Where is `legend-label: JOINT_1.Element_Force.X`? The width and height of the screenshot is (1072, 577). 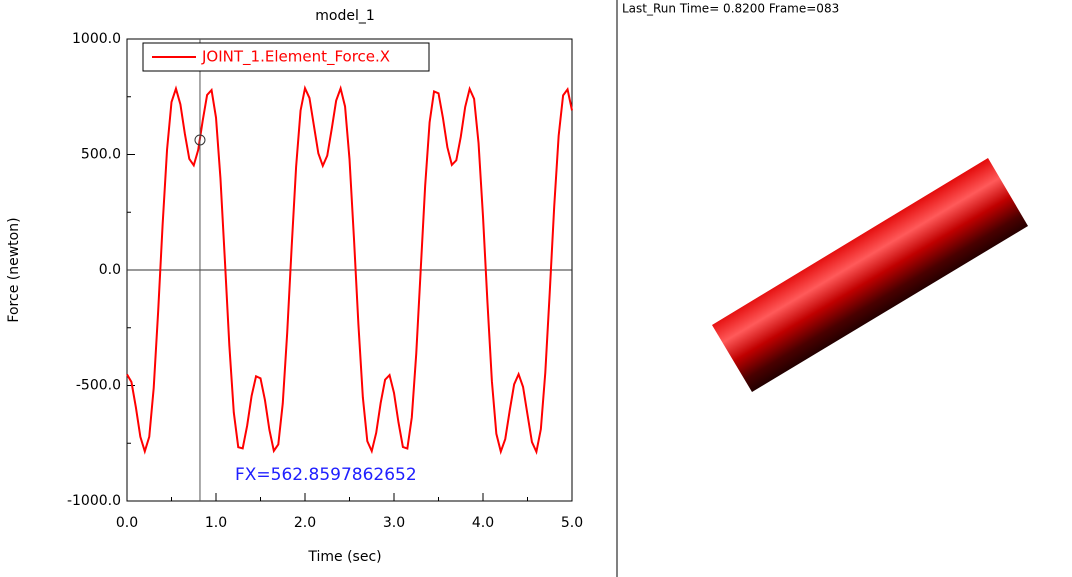 legend-label: JOINT_1.Element_Force.X is located at coordinates (295, 57).